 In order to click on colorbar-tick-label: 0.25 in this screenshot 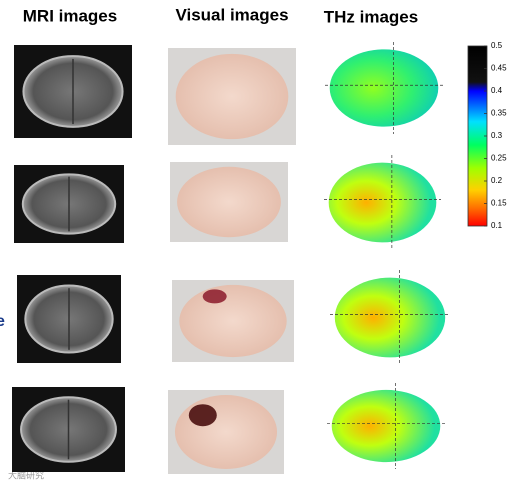, I will do `click(499, 158)`.